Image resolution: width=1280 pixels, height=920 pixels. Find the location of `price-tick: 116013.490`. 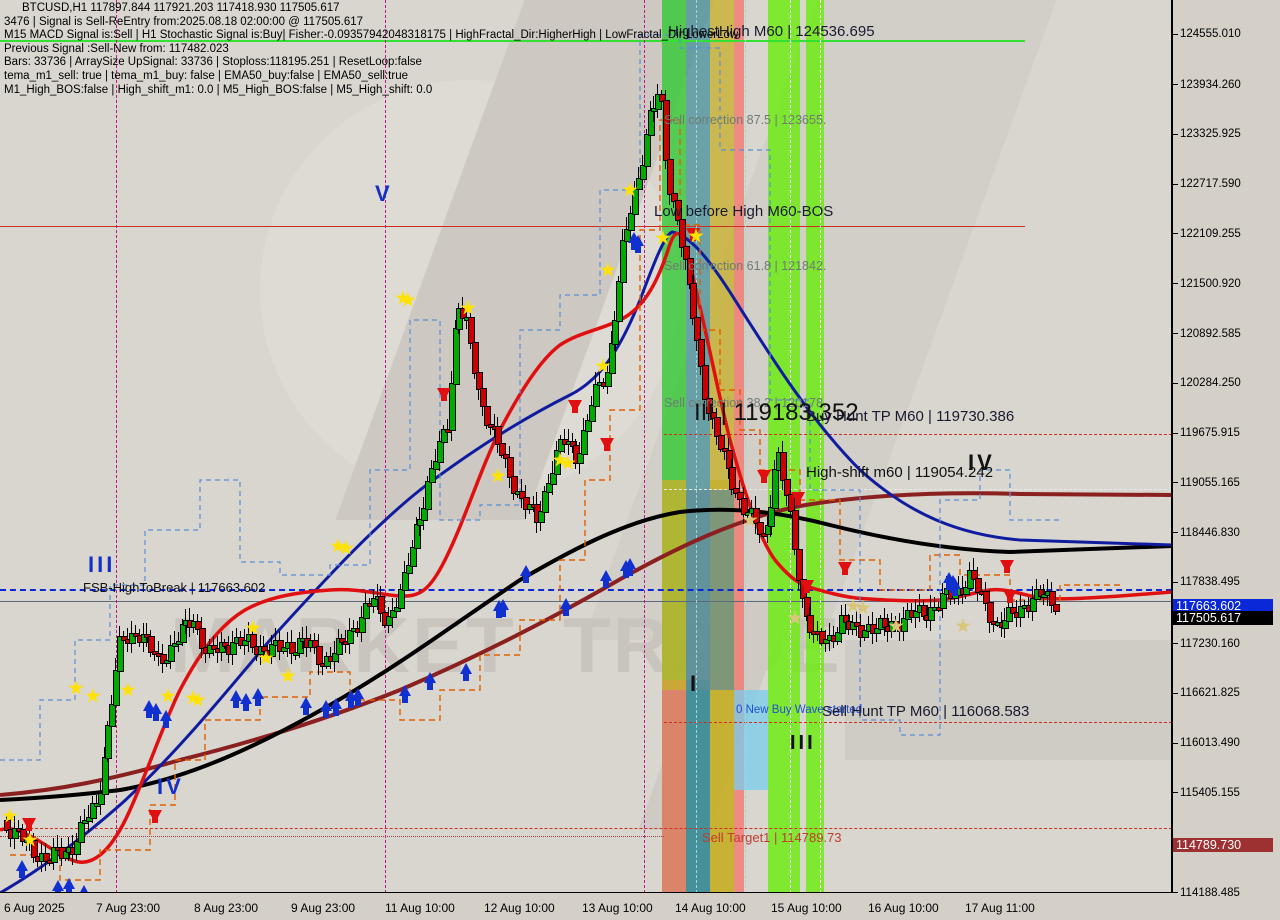

price-tick: 116013.490 is located at coordinates (1206, 743).